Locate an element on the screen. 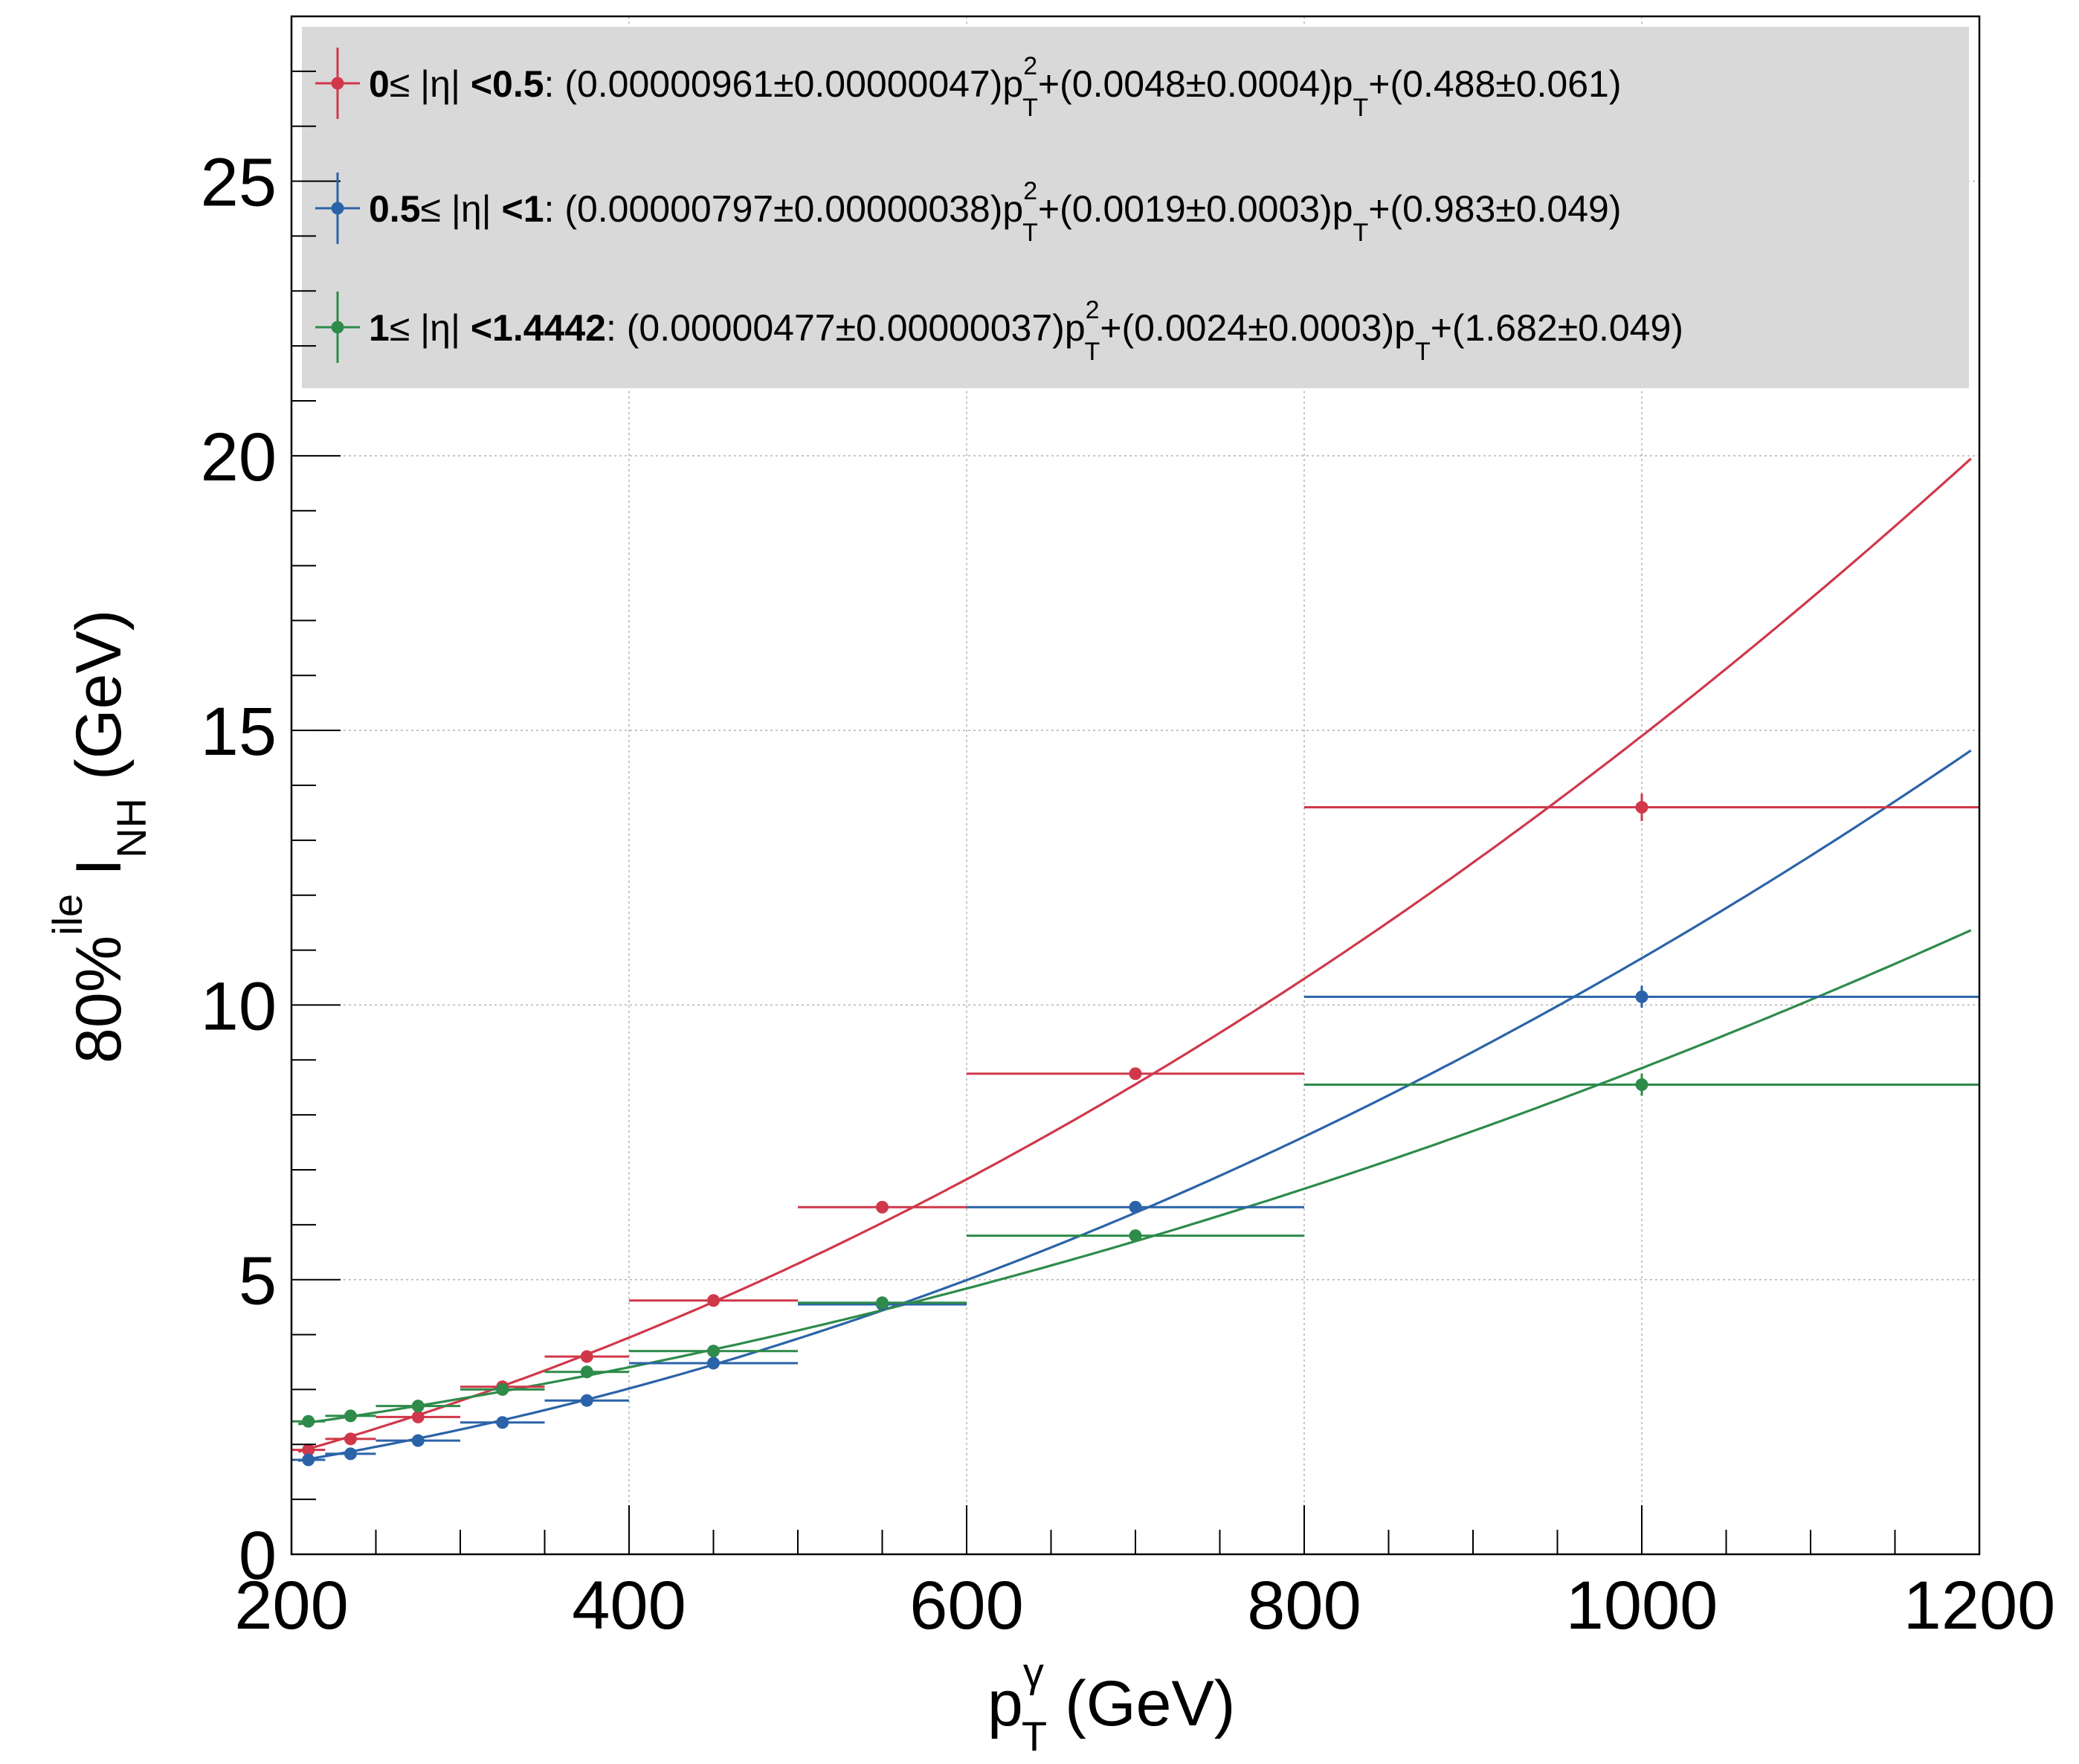  x-tick-label: 600 is located at coordinates (966, 1606).